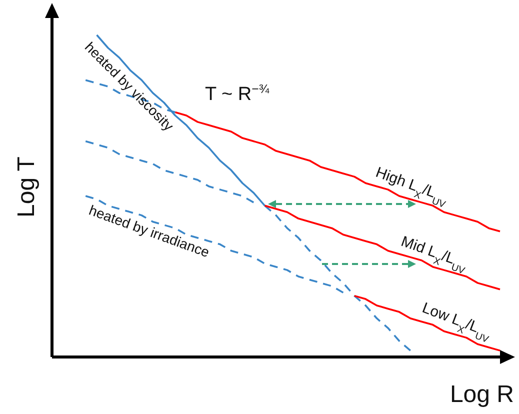  Describe the element at coordinates (26, 187) in the screenshot. I see `y-axis-title: Log T` at that location.